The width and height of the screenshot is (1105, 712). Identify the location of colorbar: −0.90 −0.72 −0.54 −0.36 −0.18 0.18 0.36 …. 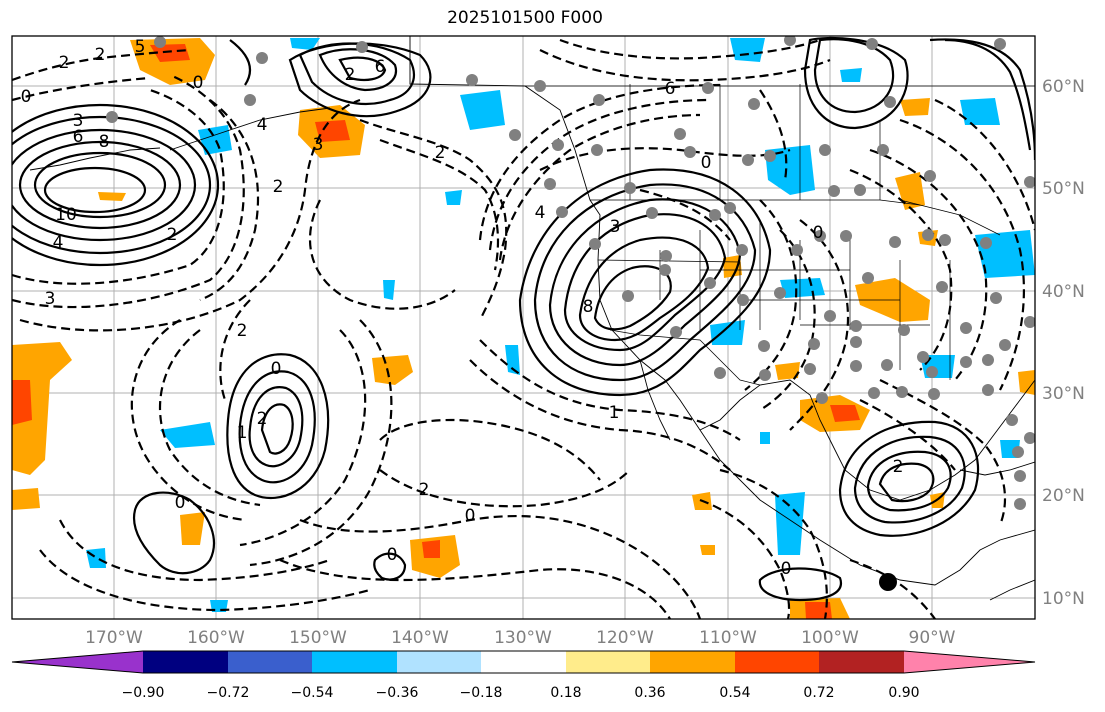
(523, 675).